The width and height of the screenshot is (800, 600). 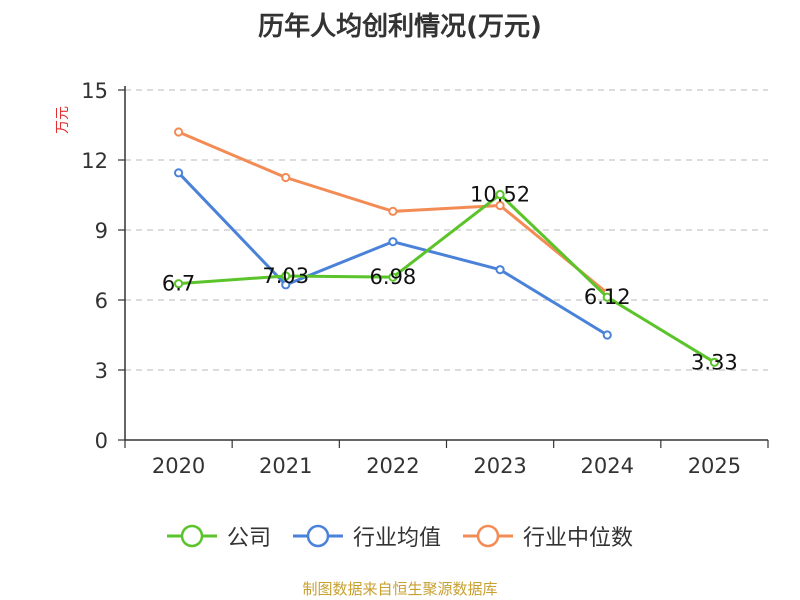 I want to click on legend-swatch-industry-median, so click(x=488, y=536).